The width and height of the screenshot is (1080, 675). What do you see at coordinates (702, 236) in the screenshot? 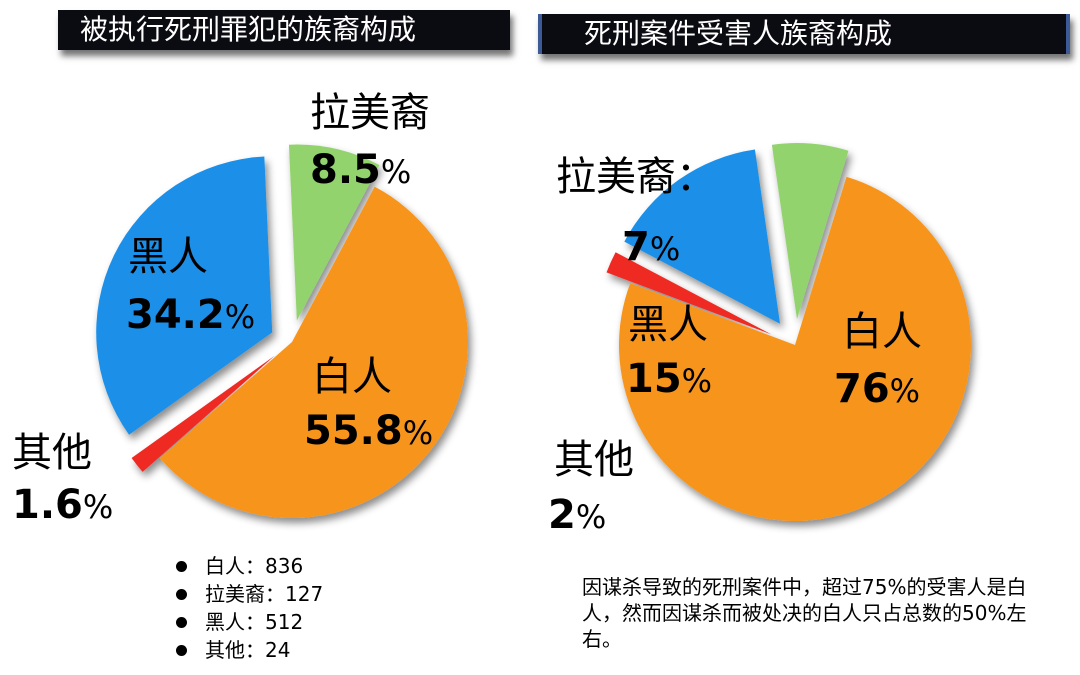
I see `right-slice-black` at bounding box center [702, 236].